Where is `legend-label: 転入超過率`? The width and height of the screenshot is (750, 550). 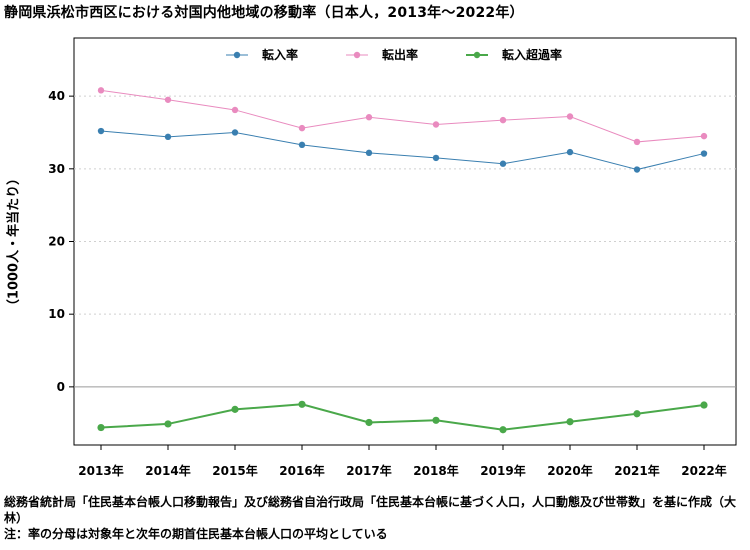 legend-label: 転入超過率 is located at coordinates (532, 54).